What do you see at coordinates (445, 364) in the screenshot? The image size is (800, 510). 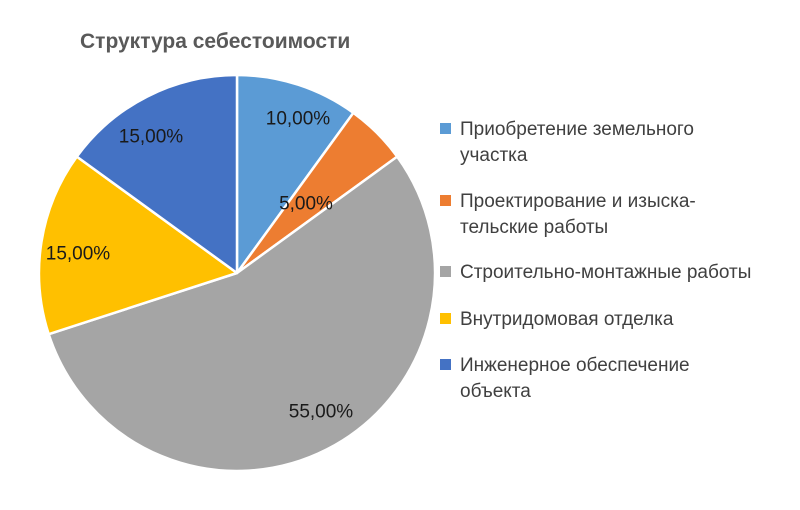 I see `legend-swatch-engineering` at bounding box center [445, 364].